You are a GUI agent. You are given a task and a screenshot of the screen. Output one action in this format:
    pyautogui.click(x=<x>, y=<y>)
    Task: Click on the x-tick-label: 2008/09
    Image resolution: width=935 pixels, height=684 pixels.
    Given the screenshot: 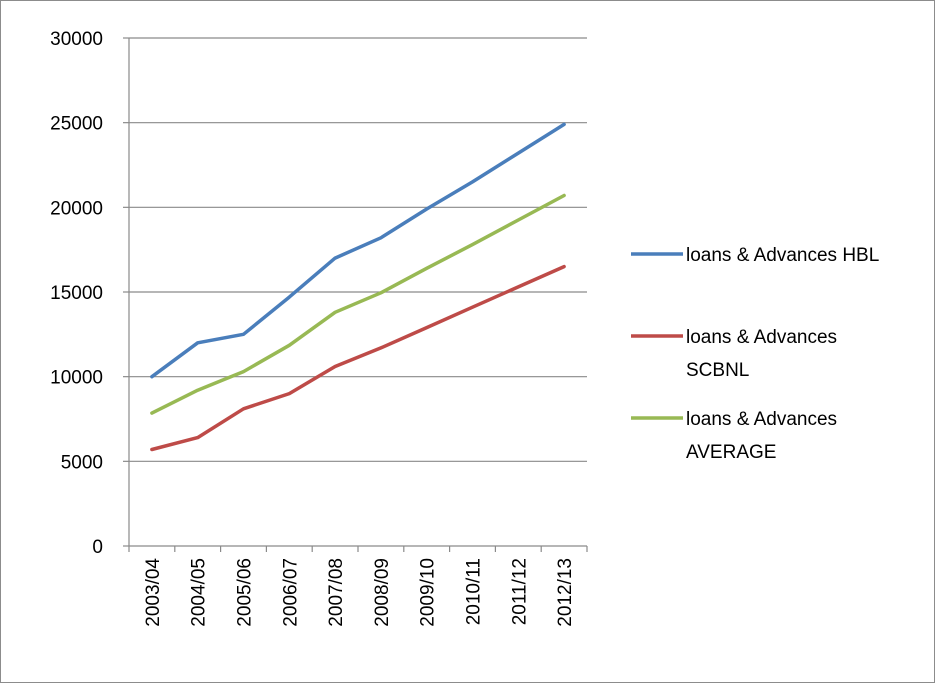 What is the action you would take?
    pyautogui.click(x=382, y=592)
    